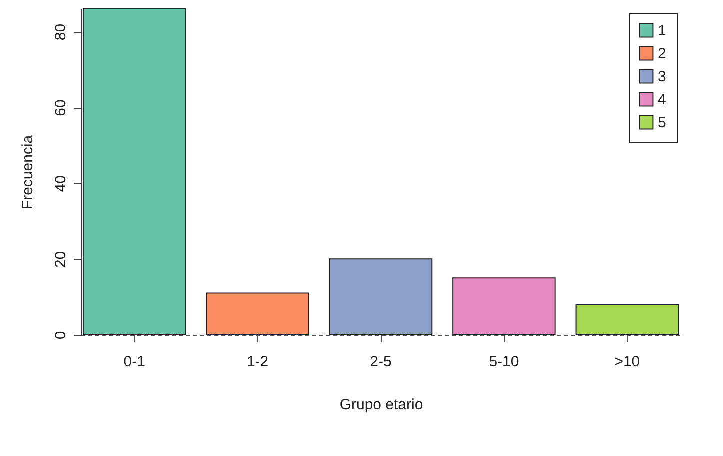  Describe the element at coordinates (662, 54) in the screenshot. I see `legend-label: 2` at that location.